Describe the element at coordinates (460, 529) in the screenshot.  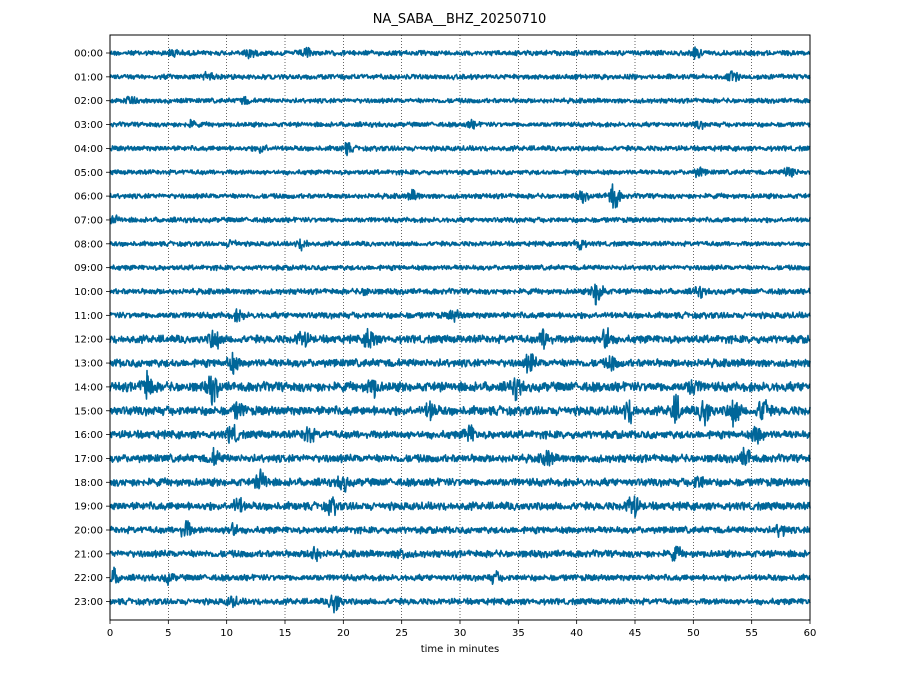
I see `trace-2000` at that location.